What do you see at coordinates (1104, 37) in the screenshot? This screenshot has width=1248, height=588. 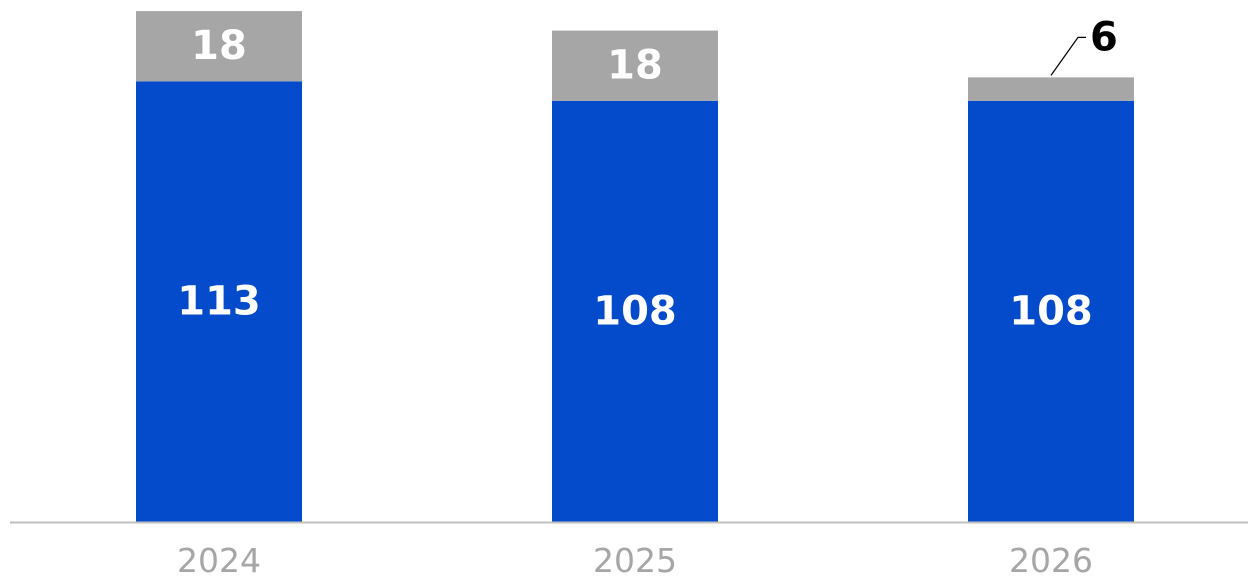 I see `value-label-2026-top: 6` at bounding box center [1104, 37].